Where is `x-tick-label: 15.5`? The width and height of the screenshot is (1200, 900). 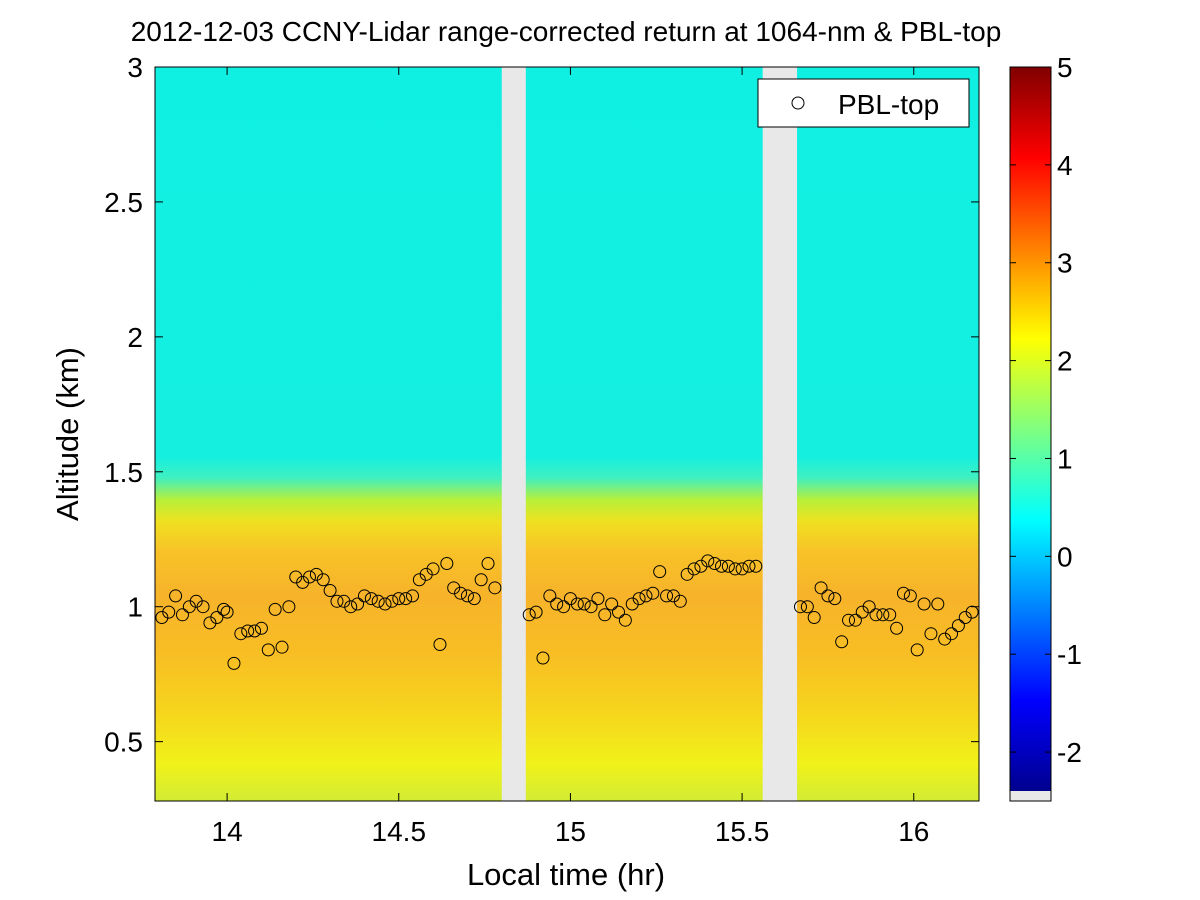 x-tick-label: 15.5 is located at coordinates (742, 831).